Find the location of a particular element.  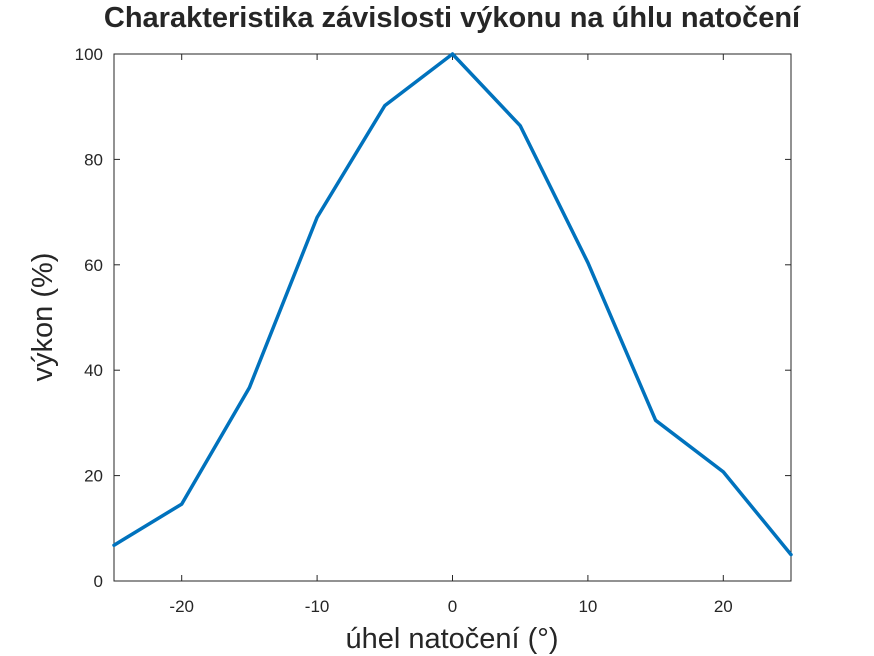

y-tick-label: 20 is located at coordinates (93, 476).